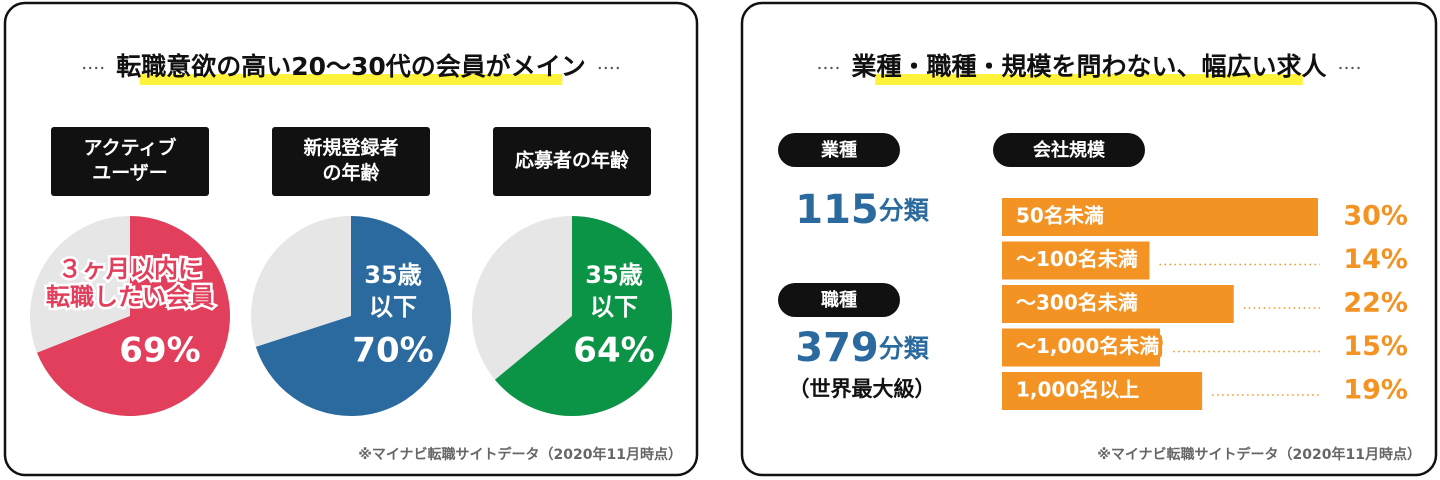 Image resolution: width=1440 pixels, height=480 pixels. Describe the element at coordinates (1375, 259) in the screenshot. I see `bar-value-label: 14%` at that location.